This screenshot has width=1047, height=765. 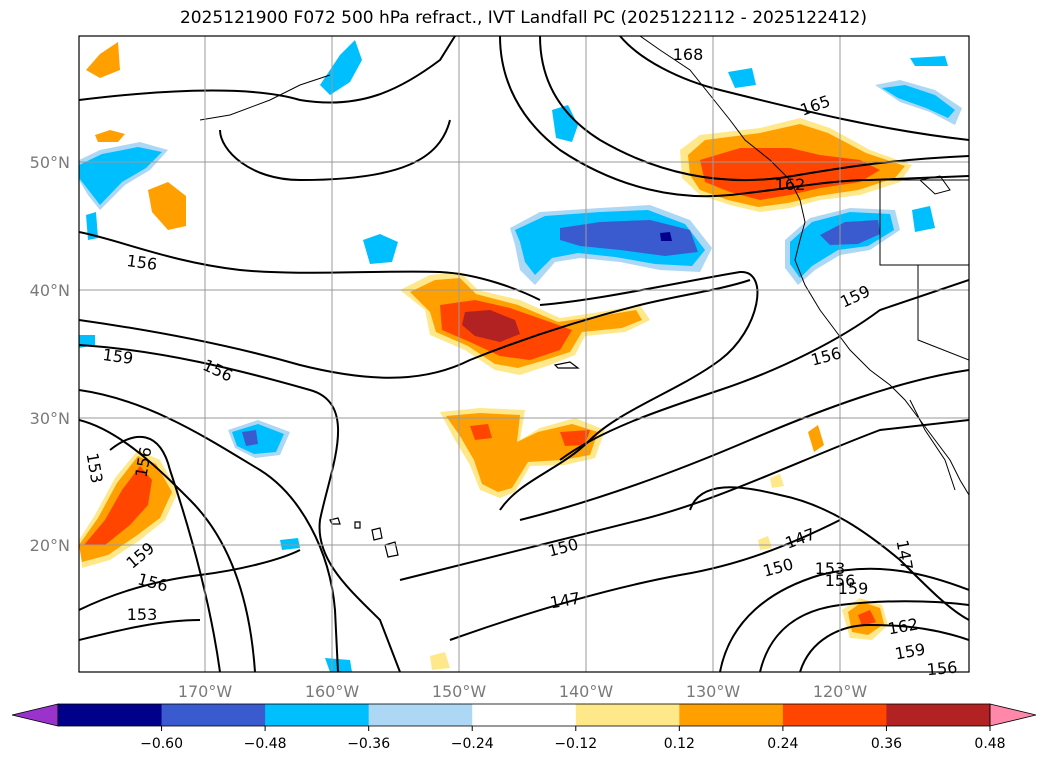 I want to click on colorbar-tick-label: −0.36, so click(x=368, y=744).